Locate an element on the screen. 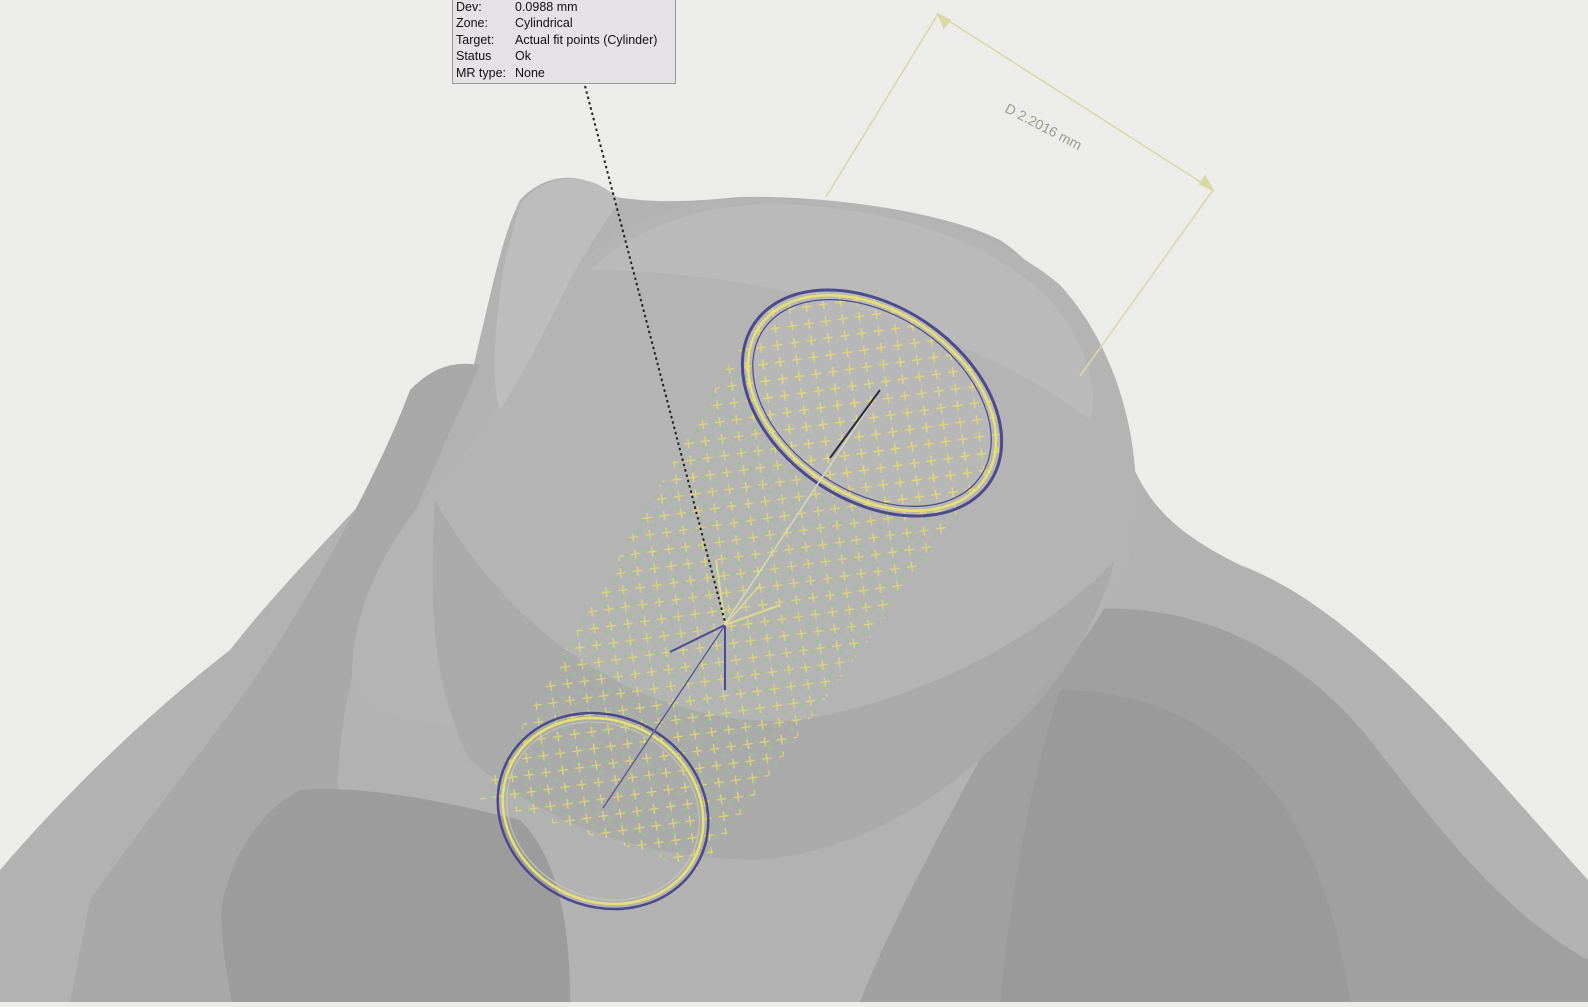  info-row-dev: Dev: 0.0988 mm is located at coordinates (517, 7).